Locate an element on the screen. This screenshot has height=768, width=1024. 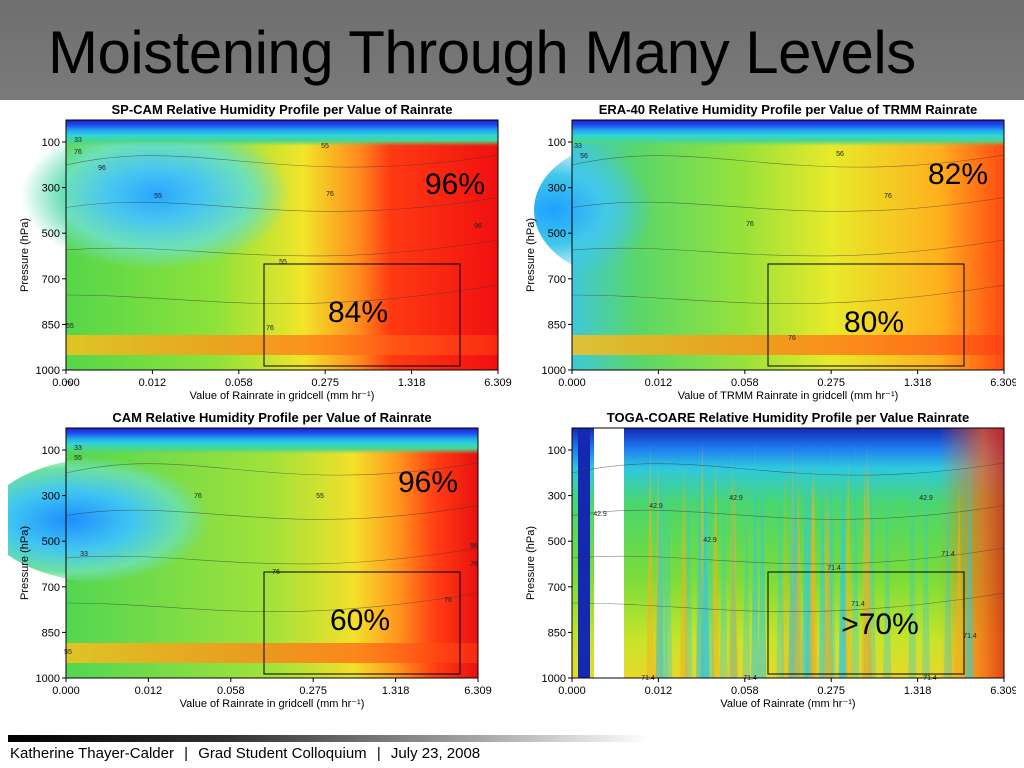
upper-level-stripes is located at coordinates (788, 133).